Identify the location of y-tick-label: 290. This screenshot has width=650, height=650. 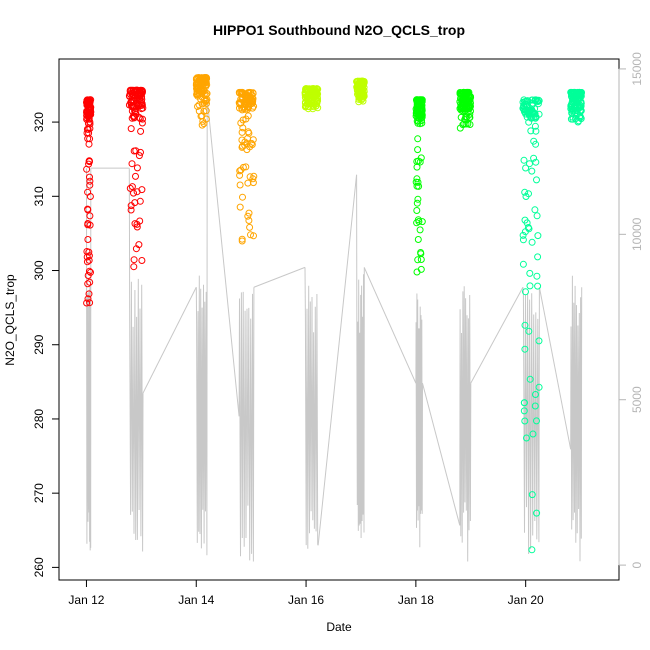
(39, 344).